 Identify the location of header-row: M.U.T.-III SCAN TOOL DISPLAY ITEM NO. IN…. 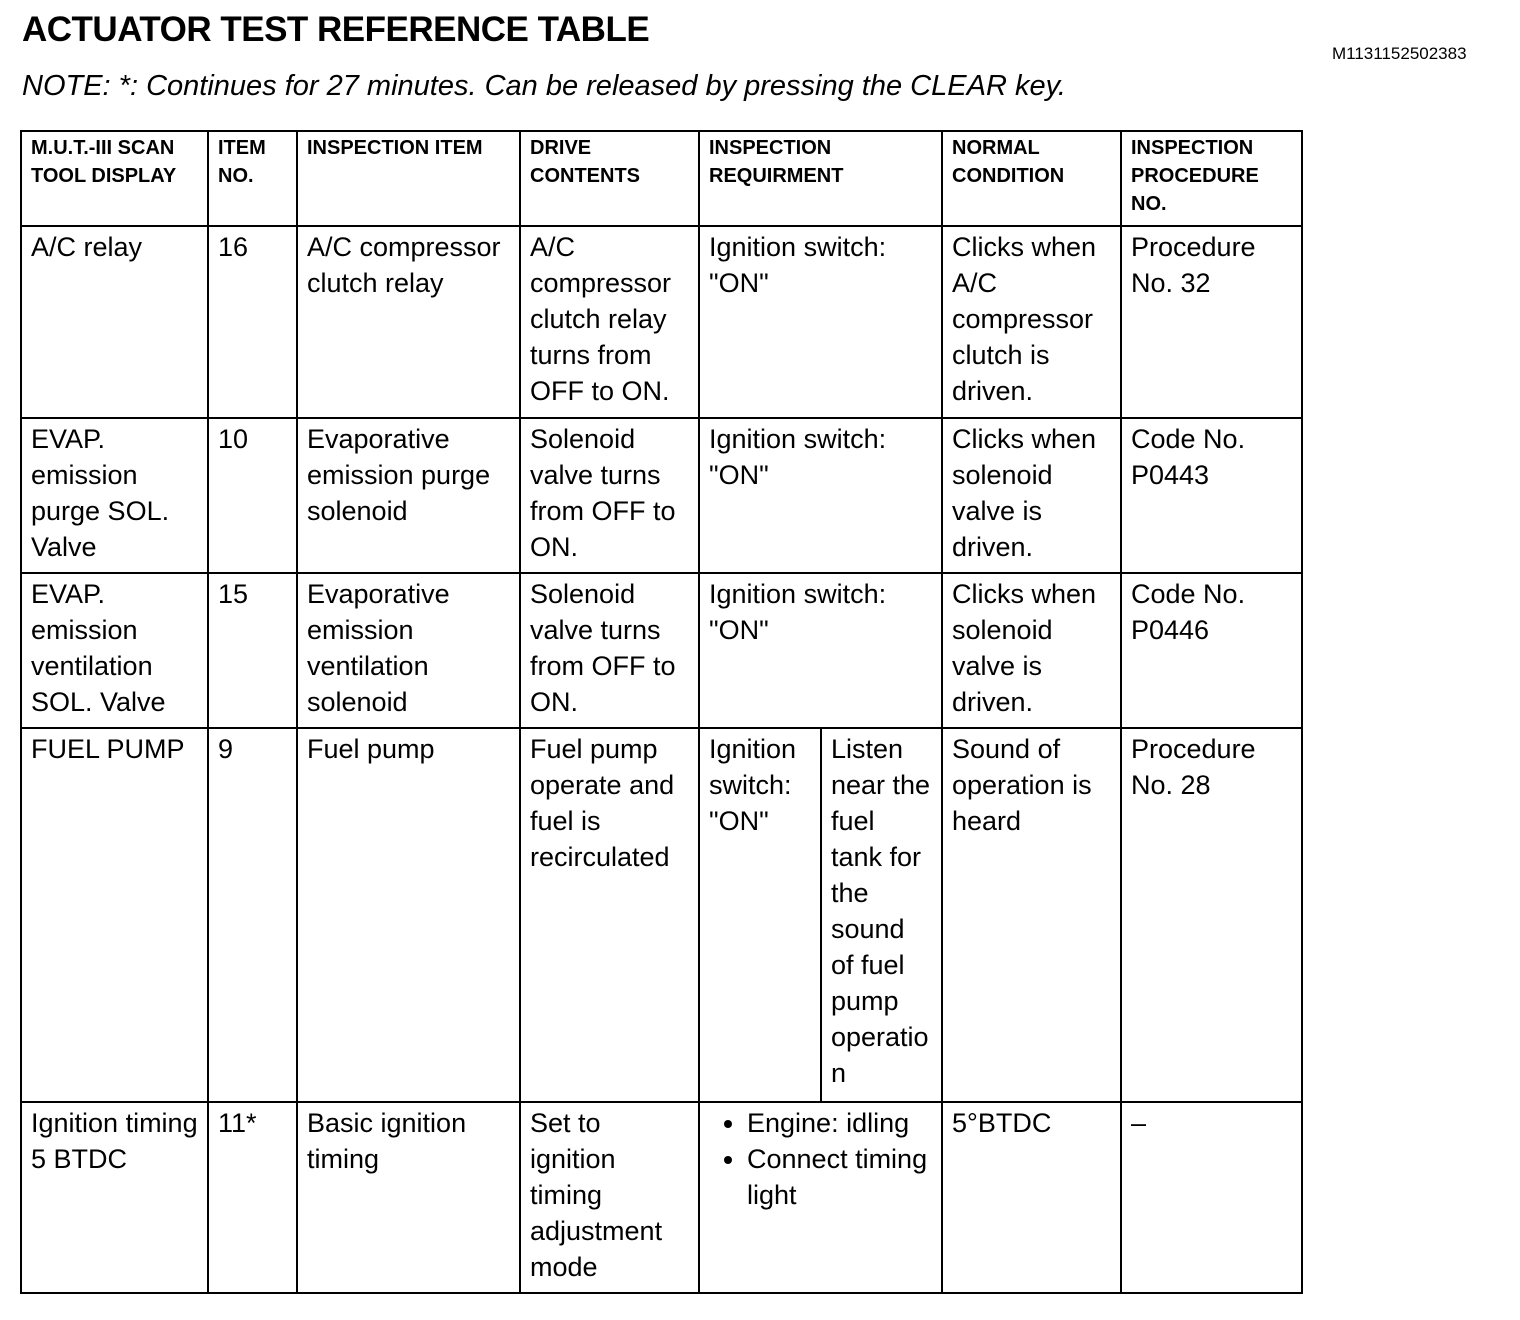
(661, 178).